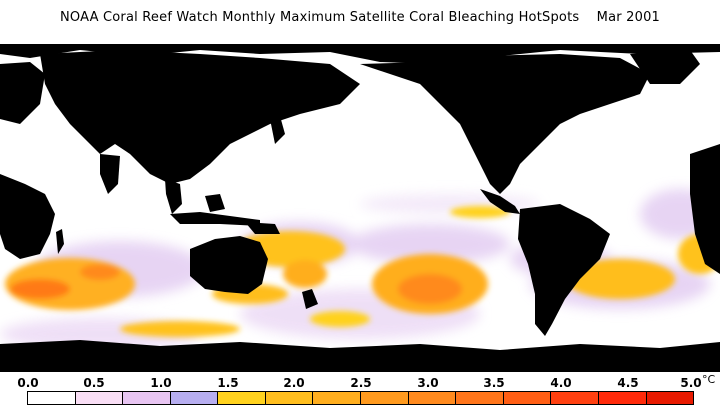  I want to click on tick-label: 3.5, so click(494, 383).